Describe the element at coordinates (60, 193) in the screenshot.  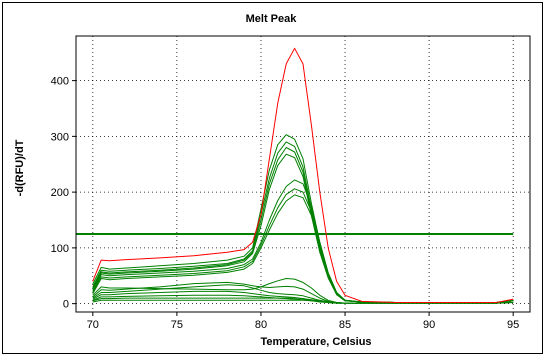
I see `y-tick-label: 200` at that location.